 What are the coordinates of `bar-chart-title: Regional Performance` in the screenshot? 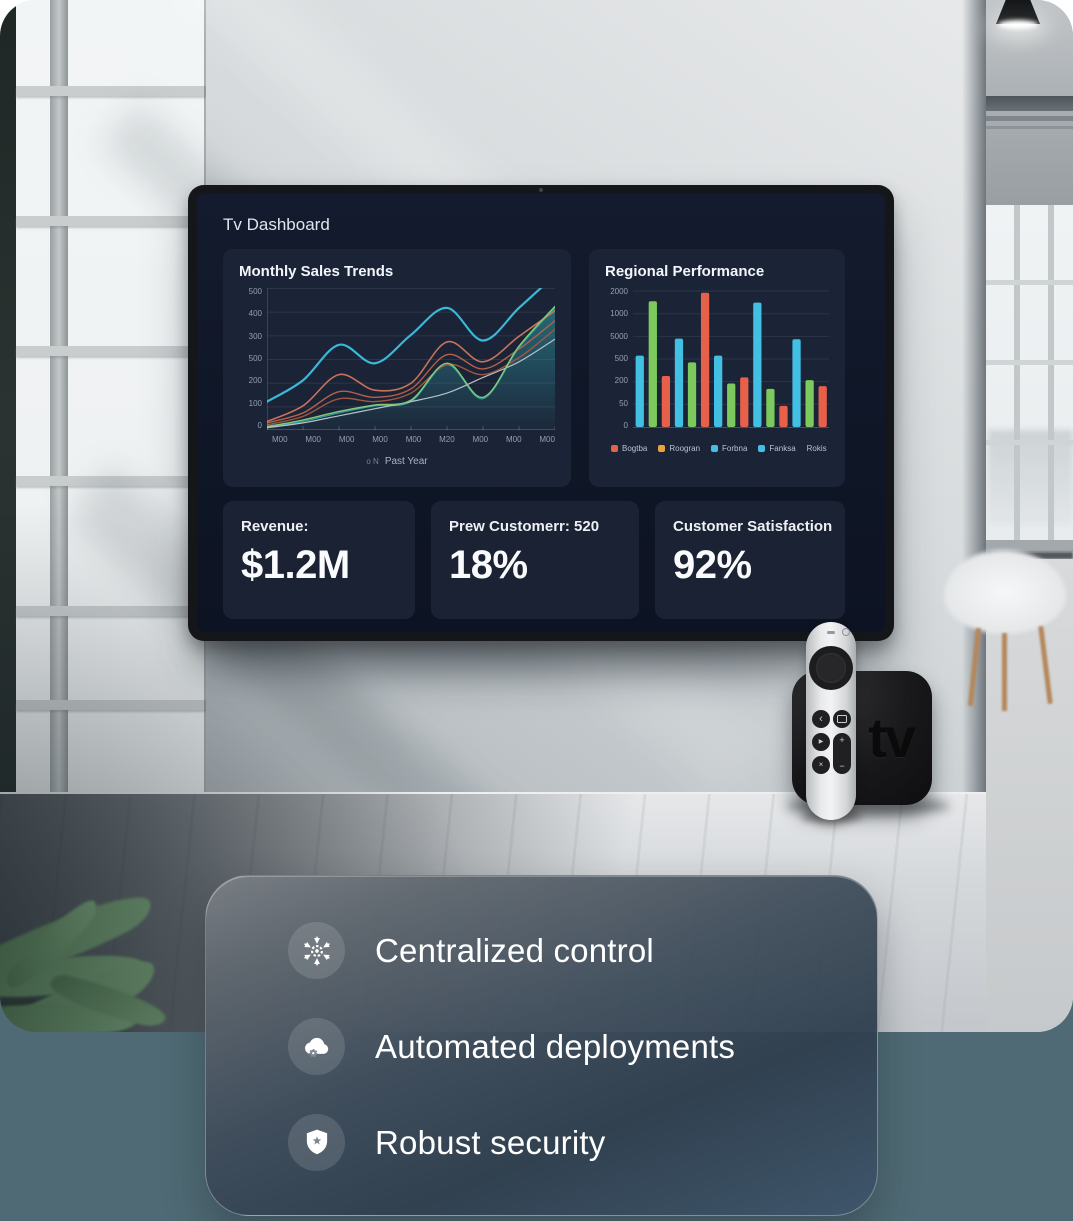 It's located at (685, 271).